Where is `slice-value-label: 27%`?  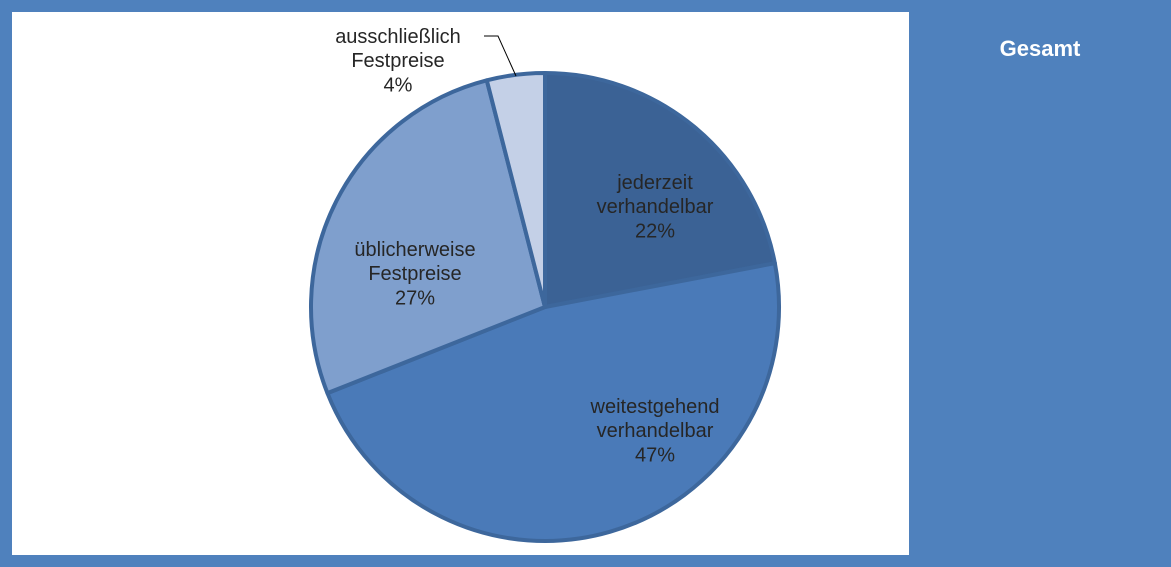 slice-value-label: 27% is located at coordinates (415, 298).